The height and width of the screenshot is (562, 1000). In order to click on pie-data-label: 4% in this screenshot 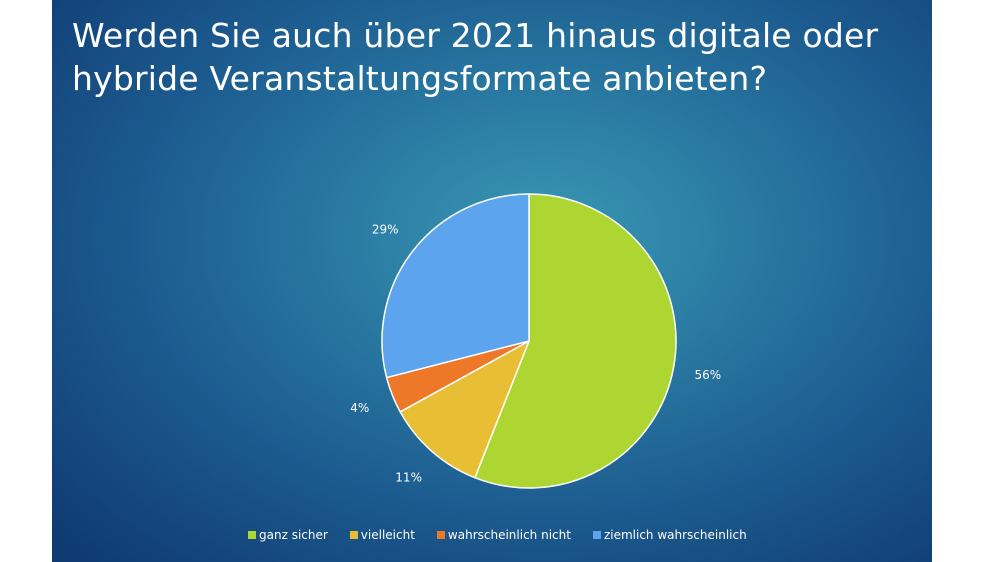, I will do `click(359, 408)`.